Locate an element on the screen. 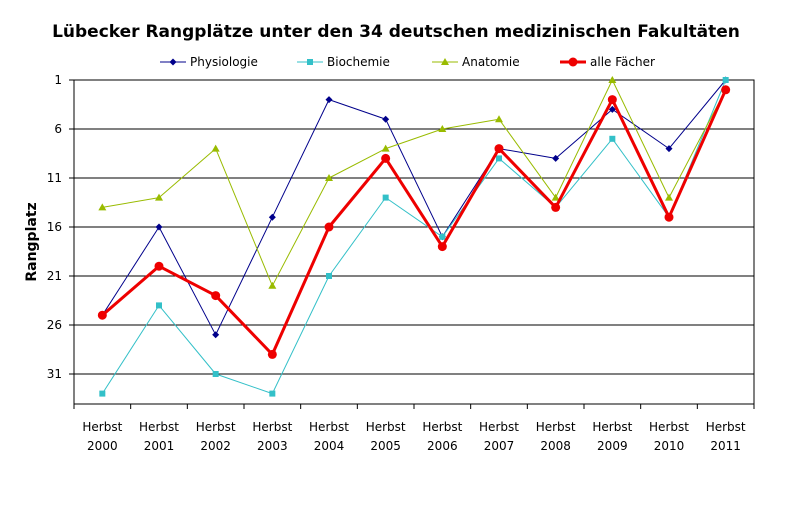 This screenshot has height=515, width=795. legend-entry-physiologie: Physiologie is located at coordinates (209, 62).